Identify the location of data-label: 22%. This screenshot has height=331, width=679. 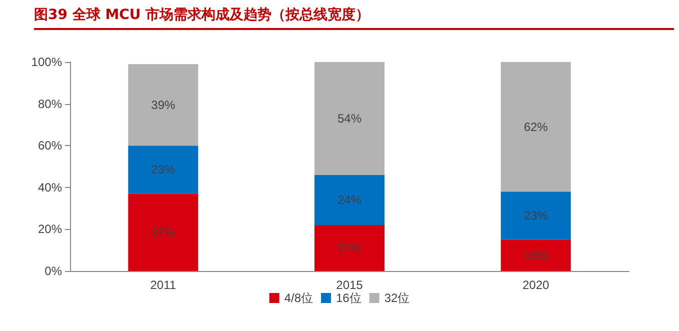
(349, 248).